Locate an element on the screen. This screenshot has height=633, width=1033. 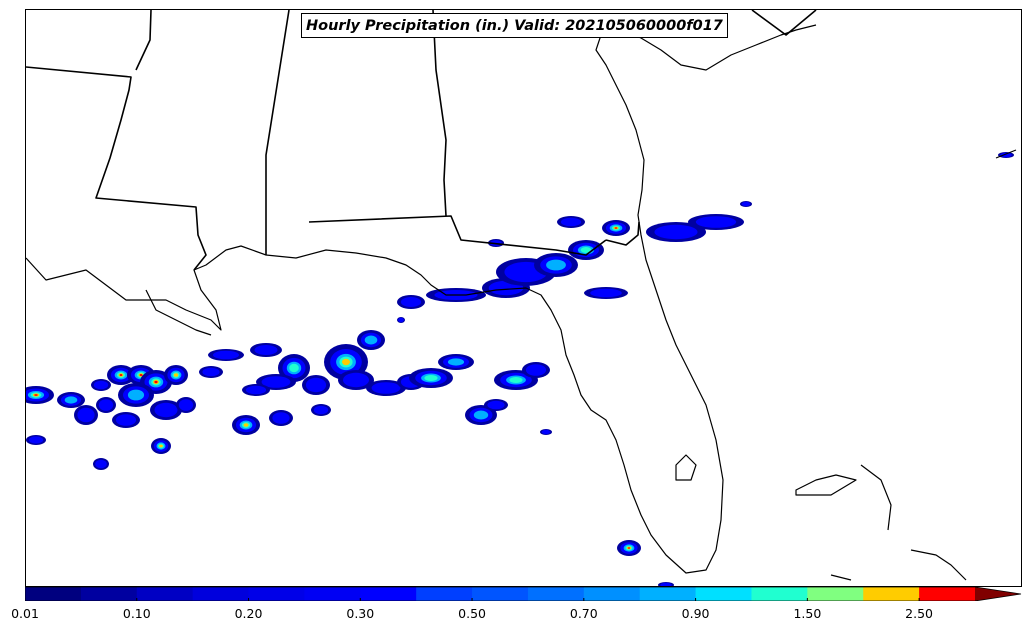
colorbar-tick-label: 1.50 is located at coordinates (807, 613).